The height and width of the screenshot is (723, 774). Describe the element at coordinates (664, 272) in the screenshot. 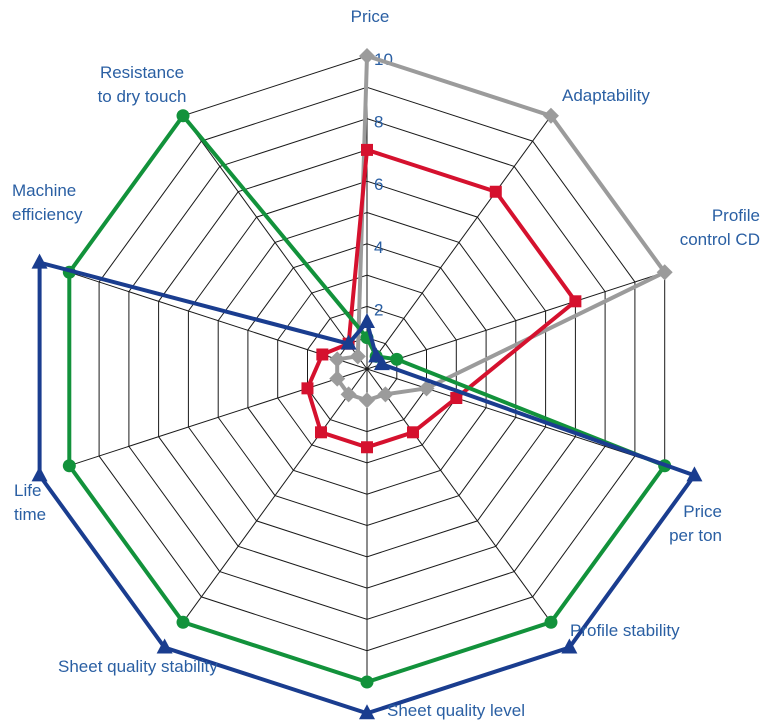

I see `diamond-marker-profile-control-cd` at that location.